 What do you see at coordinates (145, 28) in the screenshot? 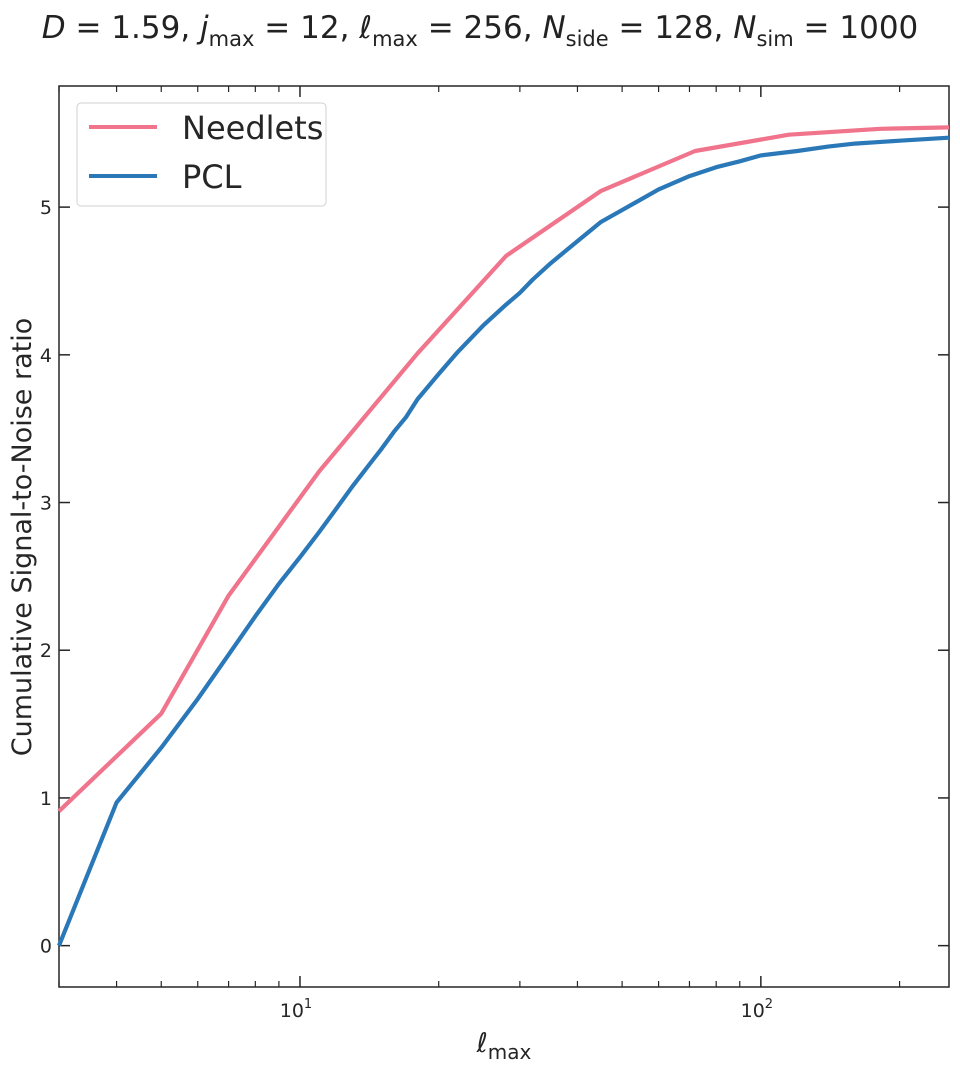
I see `title-d-value: 1.59` at bounding box center [145, 28].